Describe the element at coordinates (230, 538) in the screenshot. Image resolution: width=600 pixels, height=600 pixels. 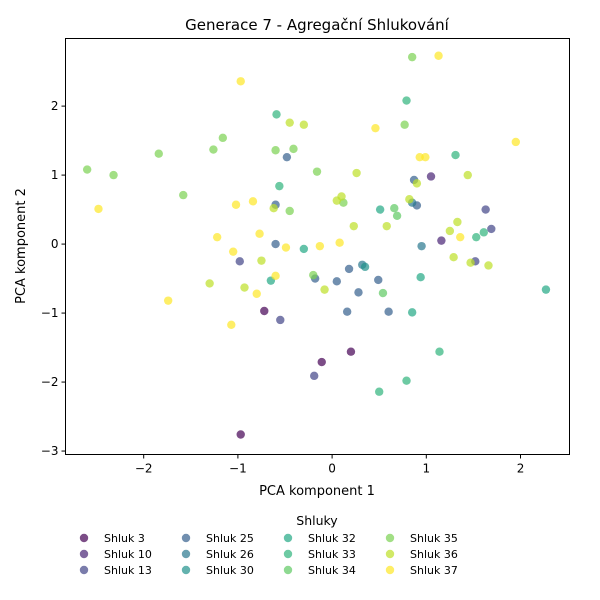
I see `legend-label: Shluk 25` at that location.